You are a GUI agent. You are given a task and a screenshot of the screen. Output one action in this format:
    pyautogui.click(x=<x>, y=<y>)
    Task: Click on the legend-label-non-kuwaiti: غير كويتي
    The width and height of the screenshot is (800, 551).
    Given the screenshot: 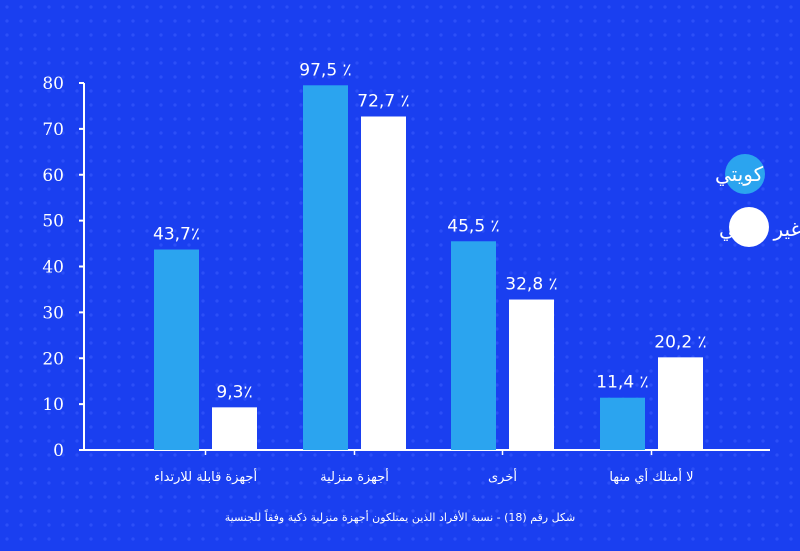 What is the action you would take?
    pyautogui.click(x=759, y=229)
    